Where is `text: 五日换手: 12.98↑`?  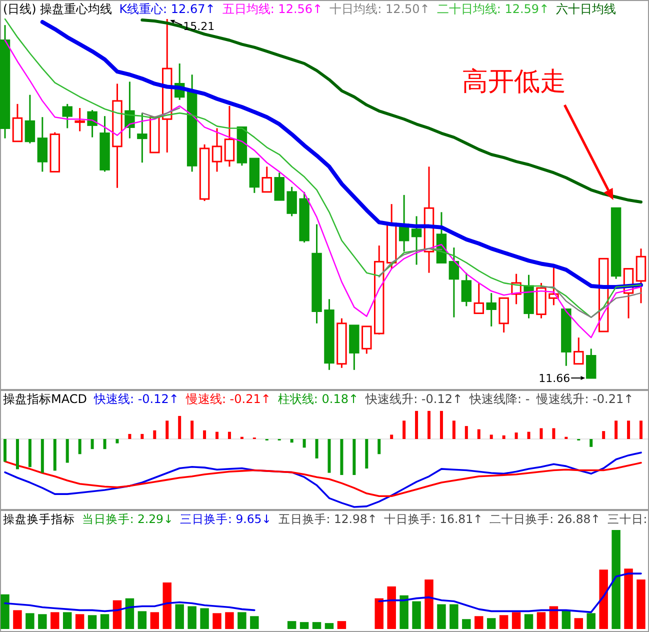 text: 五日换手: 12.98↑ is located at coordinates (328, 519).